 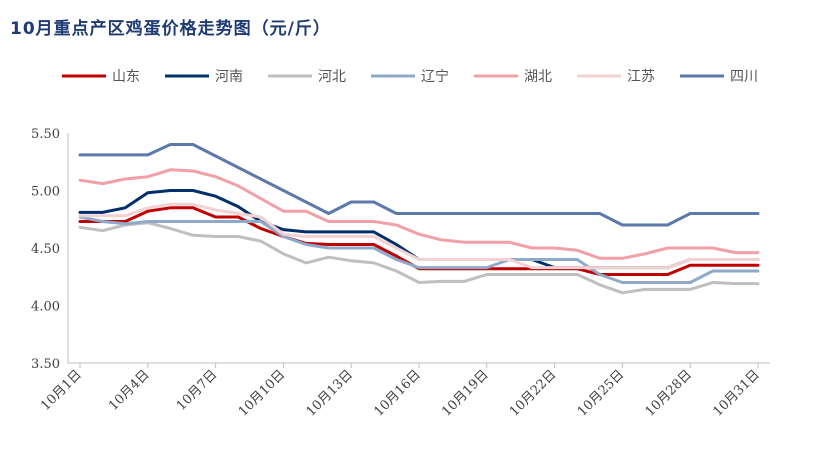 What do you see at coordinates (669, 393) in the screenshot?
I see `x-tick-label: 10月28日` at bounding box center [669, 393].